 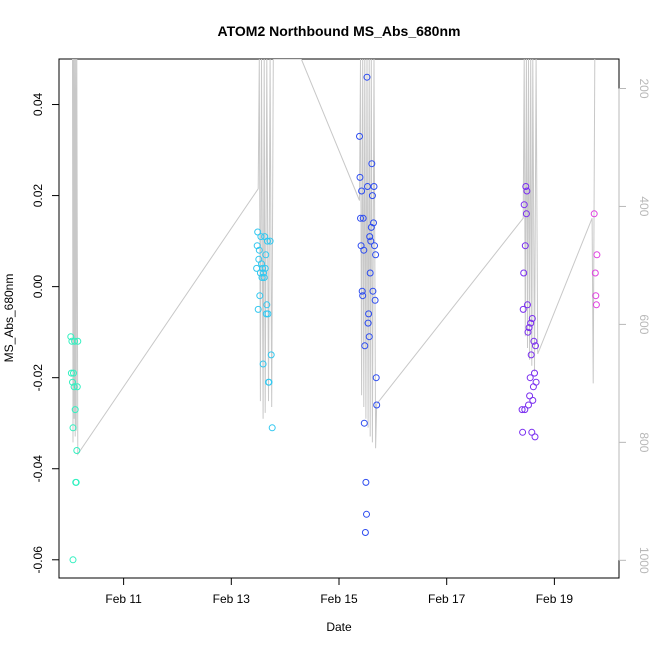 I want to click on depth-tick-label: 200, so click(x=643, y=88).